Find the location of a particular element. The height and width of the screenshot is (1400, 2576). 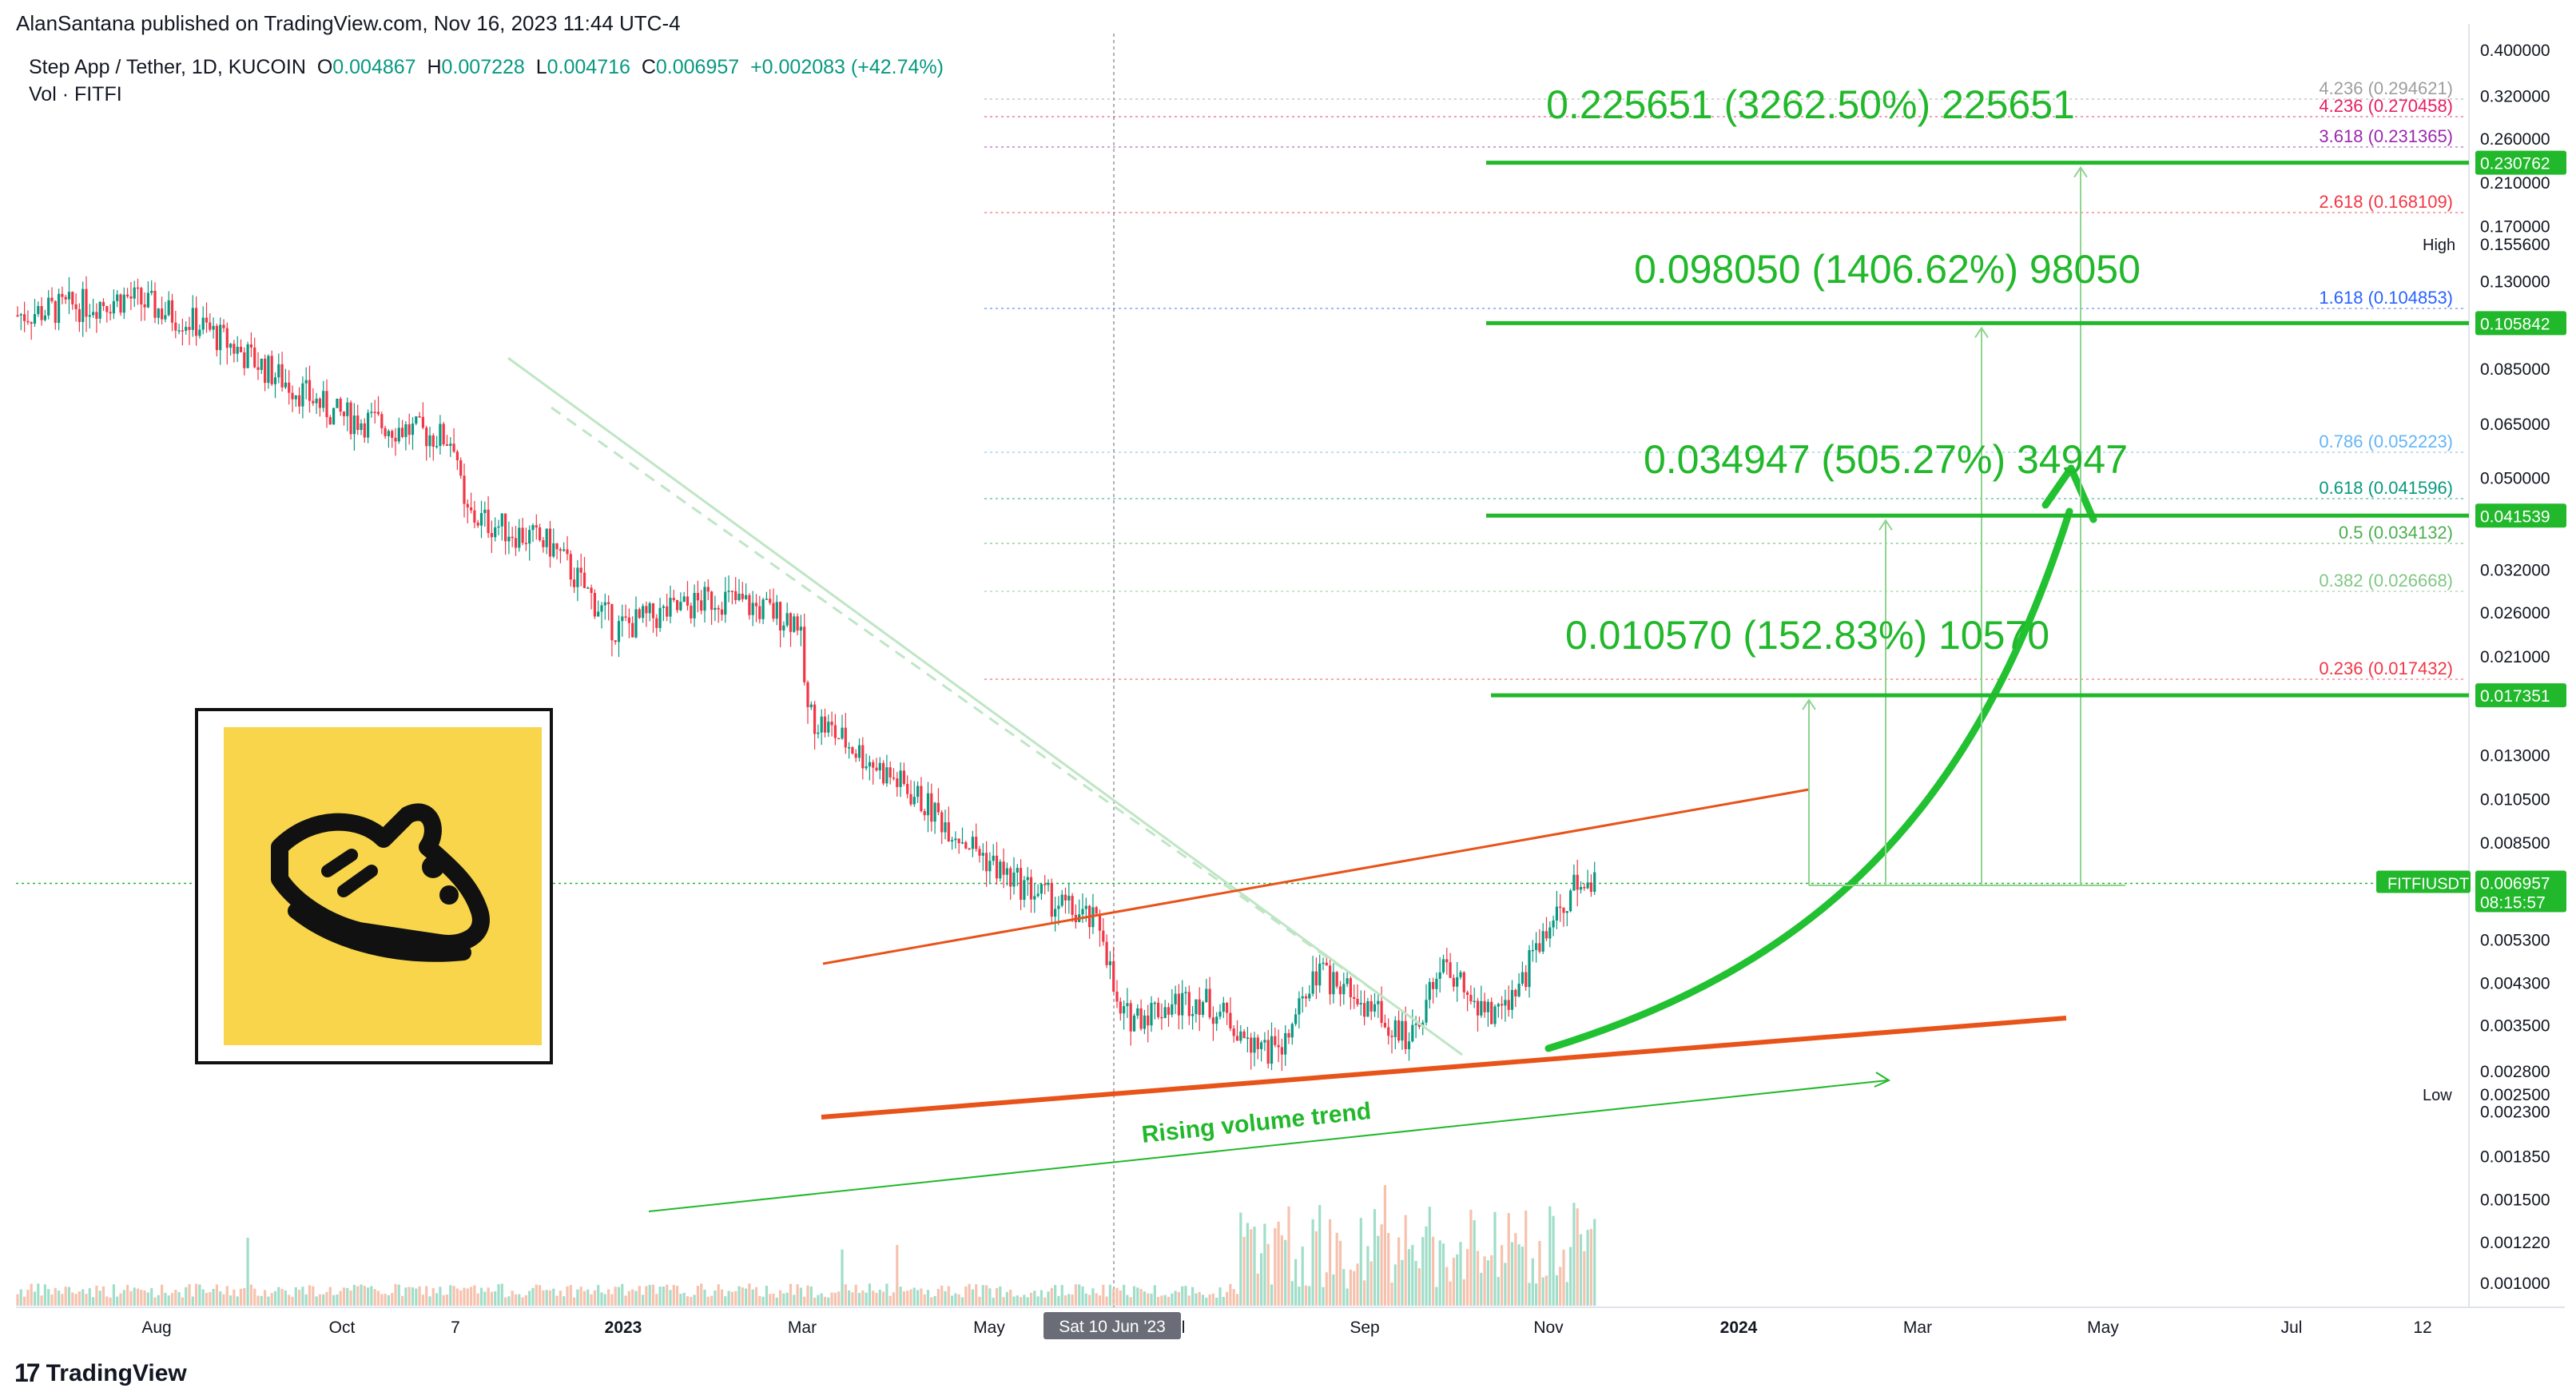

target-price-text: 0.230762 is located at coordinates (2515, 164).